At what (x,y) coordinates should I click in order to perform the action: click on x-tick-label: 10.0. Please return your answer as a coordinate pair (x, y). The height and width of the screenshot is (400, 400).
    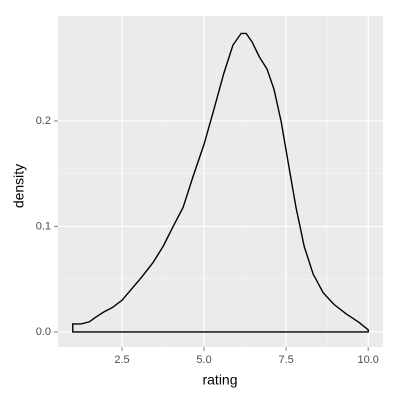
    Looking at the image, I should click on (368, 360).